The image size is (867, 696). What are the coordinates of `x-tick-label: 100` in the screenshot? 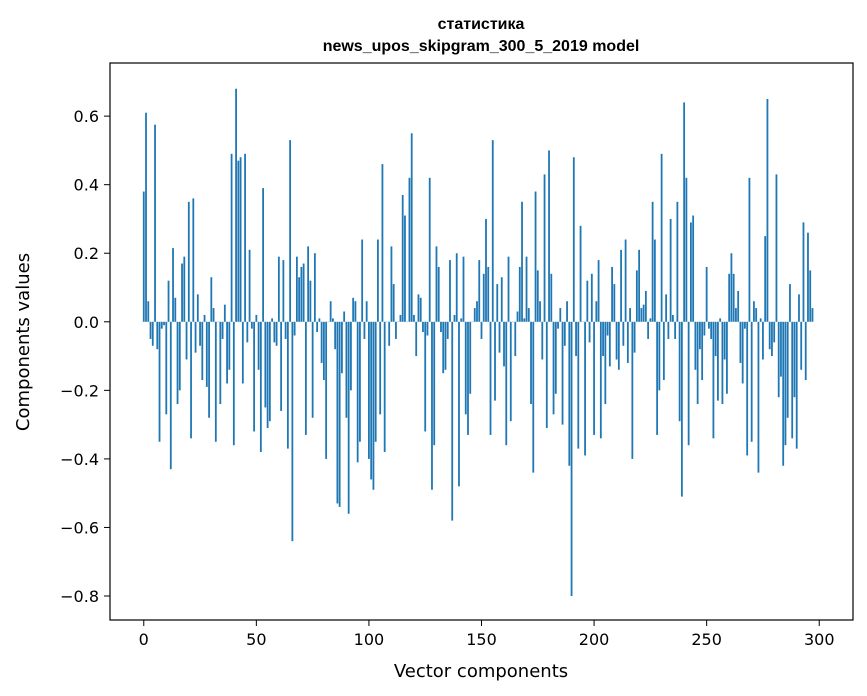 It's located at (369, 639).